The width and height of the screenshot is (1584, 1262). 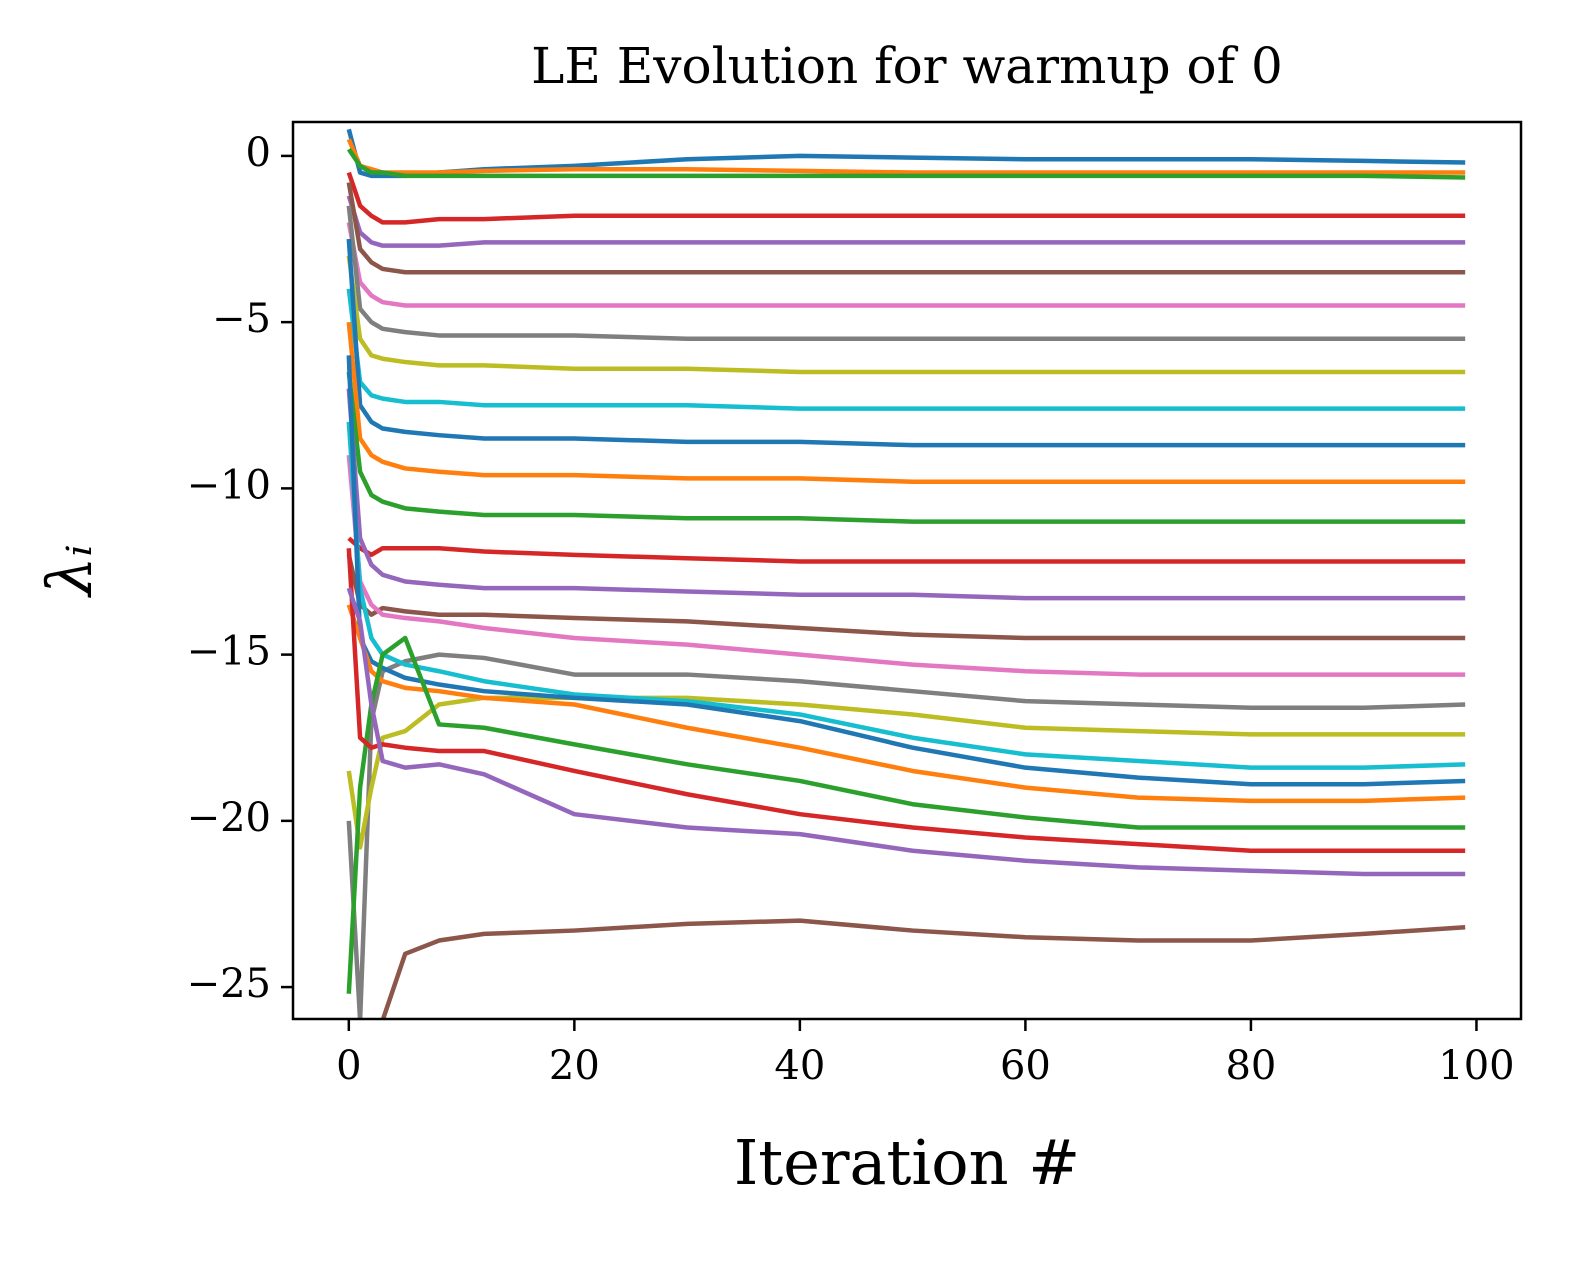 What do you see at coordinates (1250, 1066) in the screenshot?
I see `x-tick-label: 80` at bounding box center [1250, 1066].